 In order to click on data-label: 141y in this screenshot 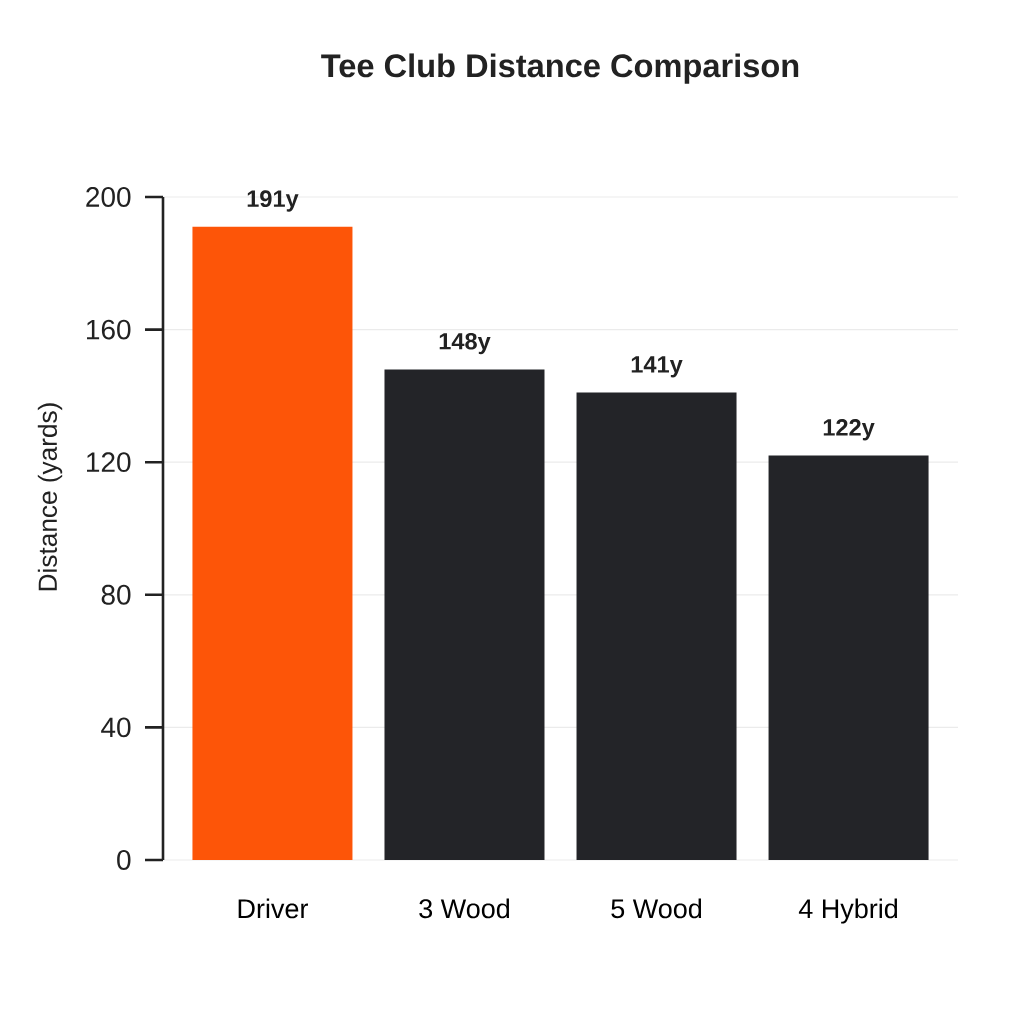, I will do `click(657, 367)`.